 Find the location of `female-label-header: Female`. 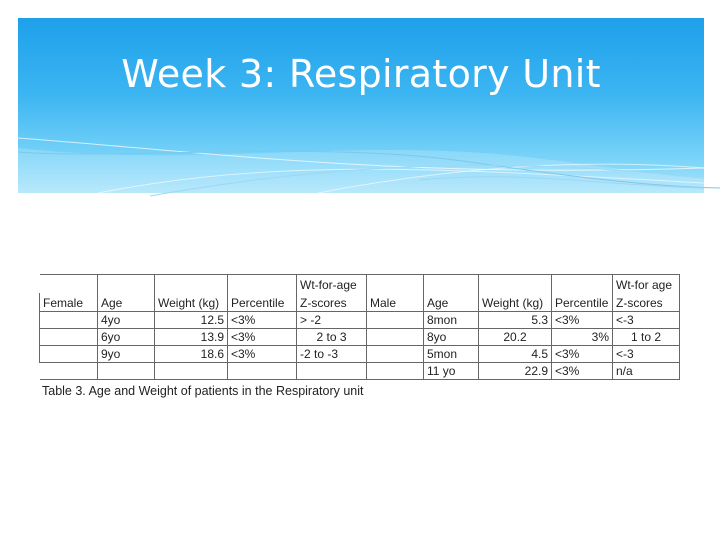

female-label-header: Female is located at coordinates (68, 302).